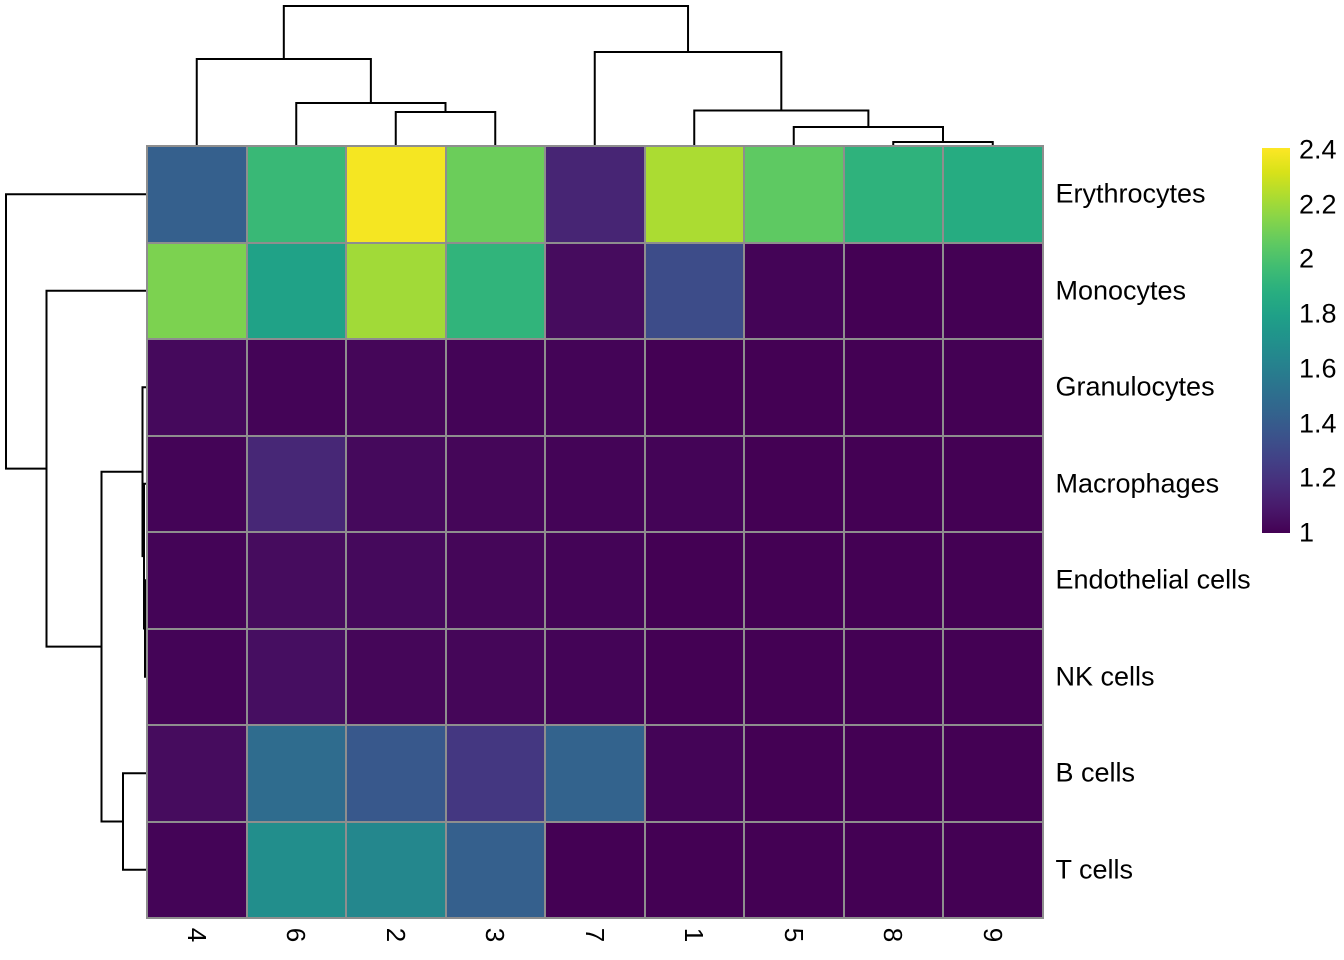 The width and height of the screenshot is (1344, 960). I want to click on colorbar-tick-label: 1.4, so click(1318, 423).